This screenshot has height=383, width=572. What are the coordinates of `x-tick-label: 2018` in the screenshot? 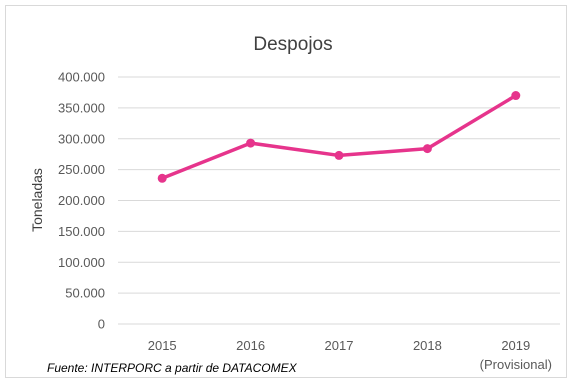 It's located at (427, 345).